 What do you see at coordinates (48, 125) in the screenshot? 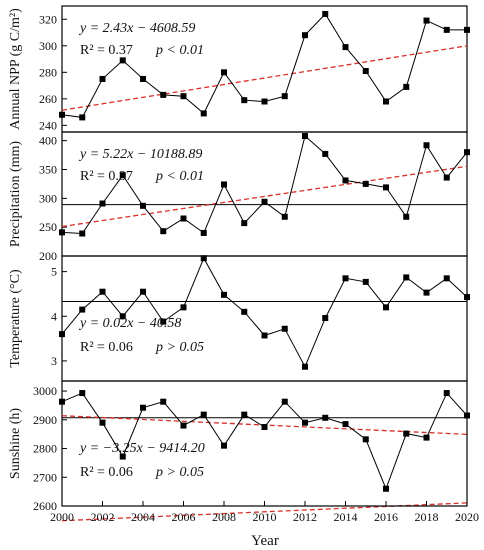
I see `y-tick-label: 240` at bounding box center [48, 125].